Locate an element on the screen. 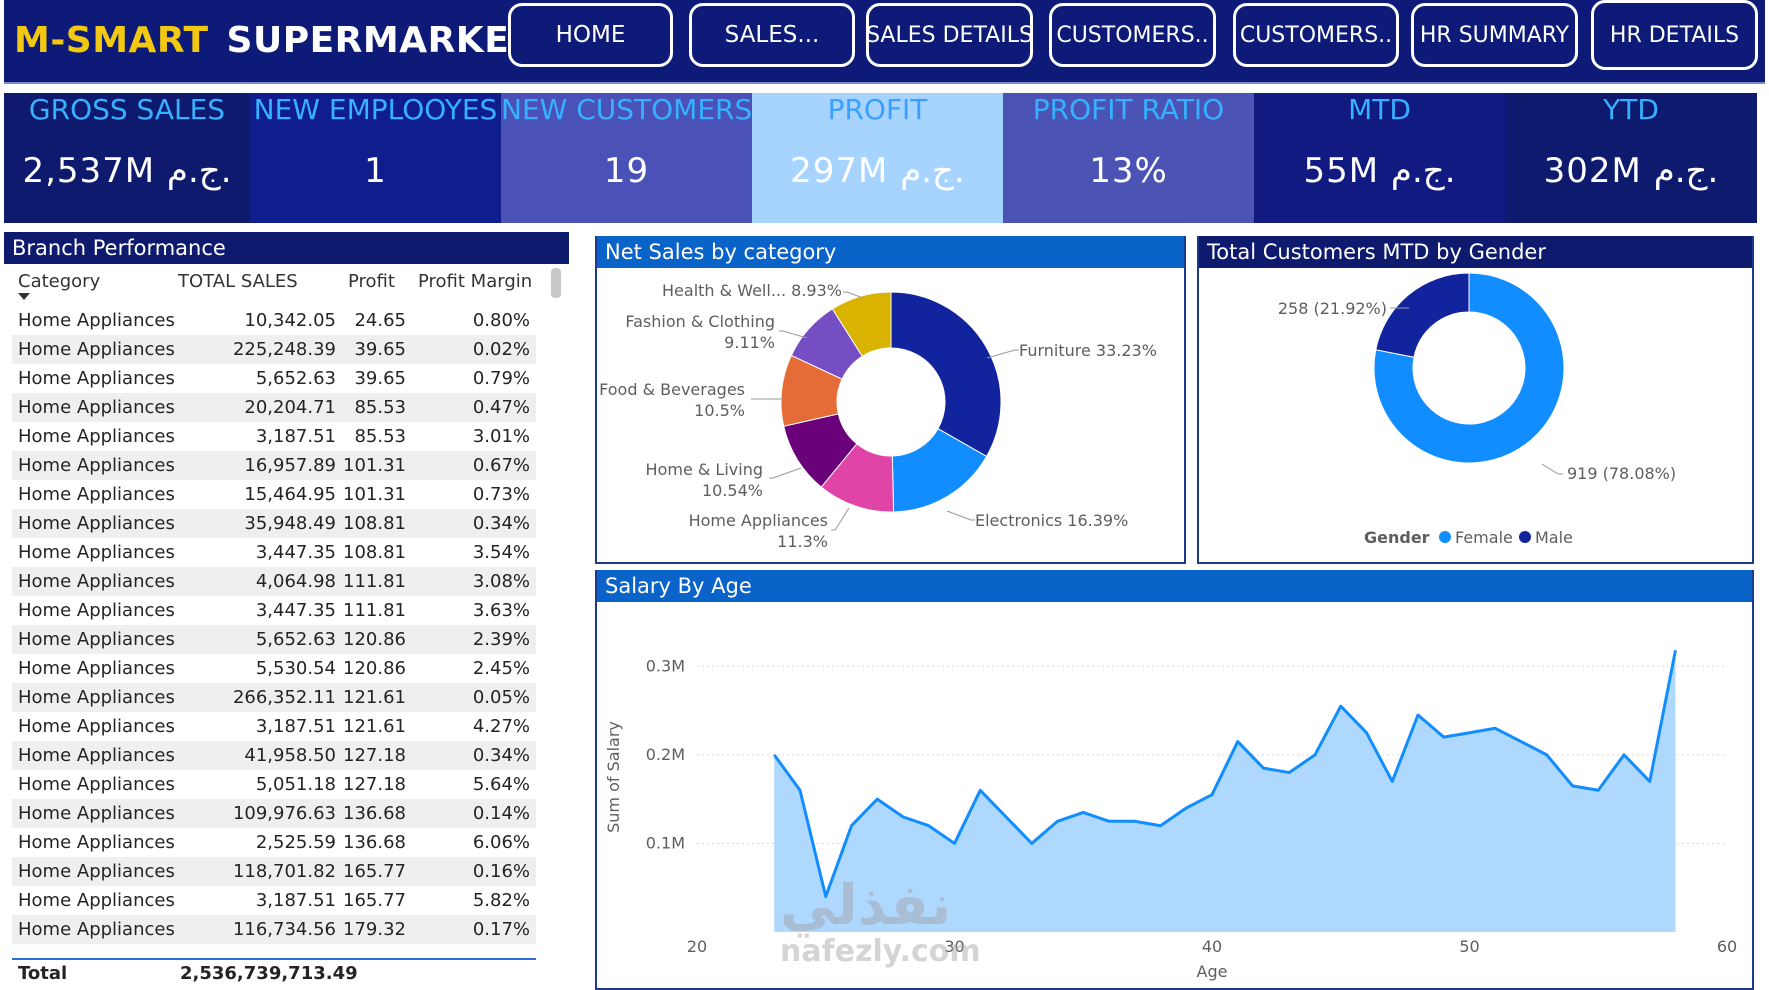  table-row: Home Appliances 3,447.35 108.81 3.54% is located at coordinates (274, 552).